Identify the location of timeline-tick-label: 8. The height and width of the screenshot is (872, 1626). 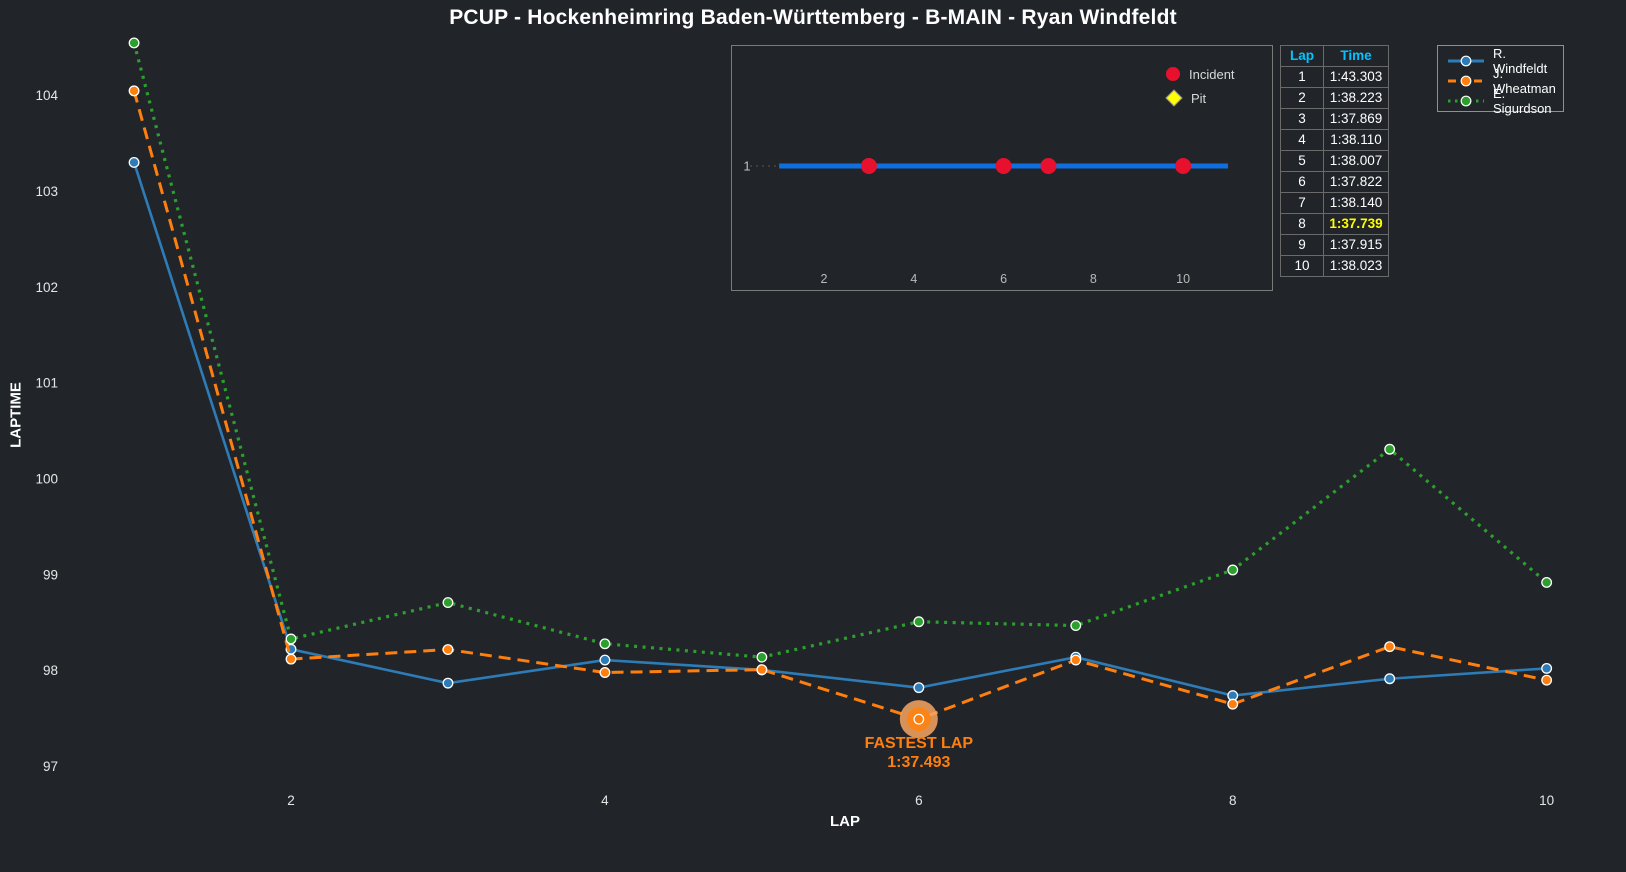
(1093, 279).